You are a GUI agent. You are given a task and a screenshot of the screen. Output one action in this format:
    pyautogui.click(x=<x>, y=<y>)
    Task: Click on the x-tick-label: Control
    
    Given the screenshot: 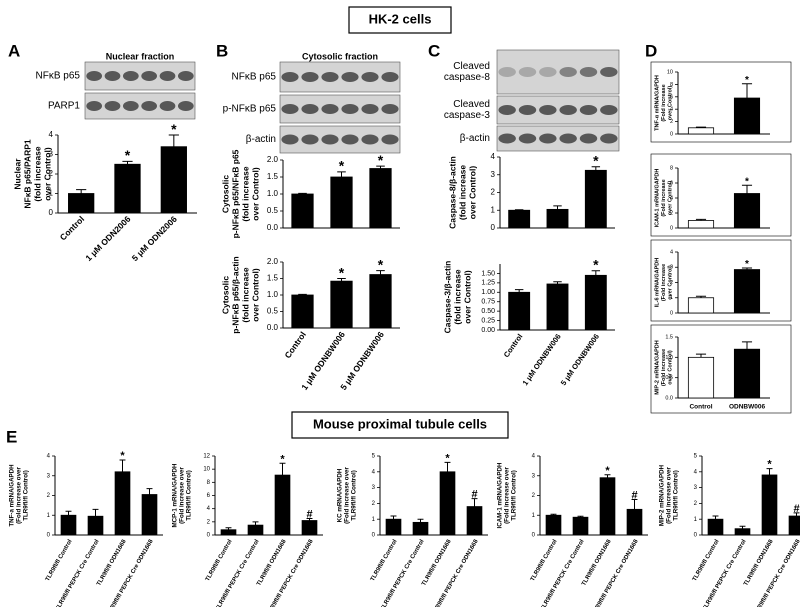 What is the action you would take?
    pyautogui.click(x=295, y=345)
    